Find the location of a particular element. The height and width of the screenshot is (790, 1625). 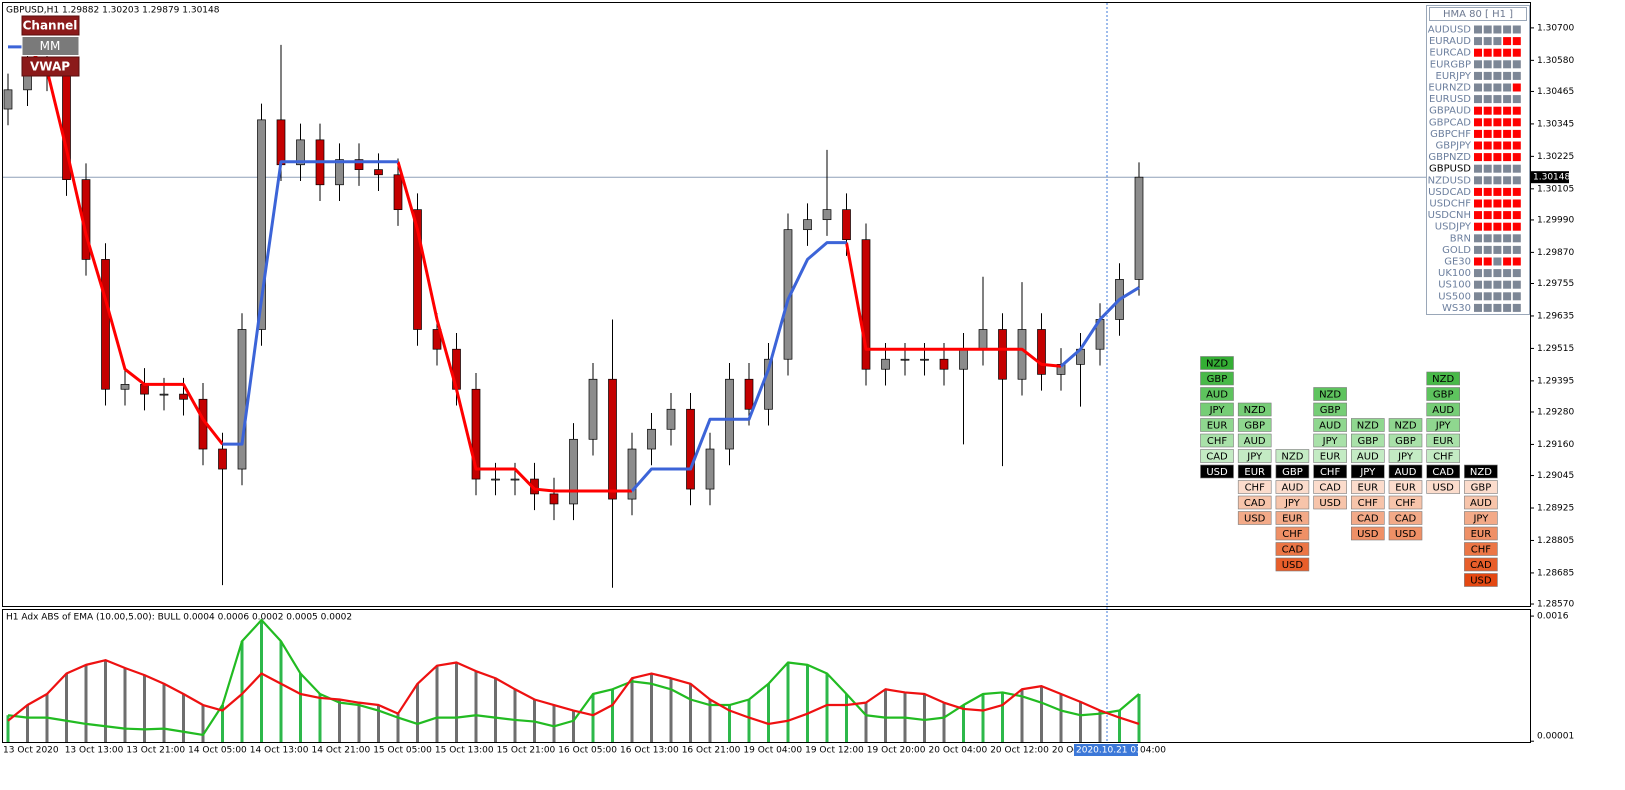

hma-symbol: GBPCAD is located at coordinates (1450, 122).